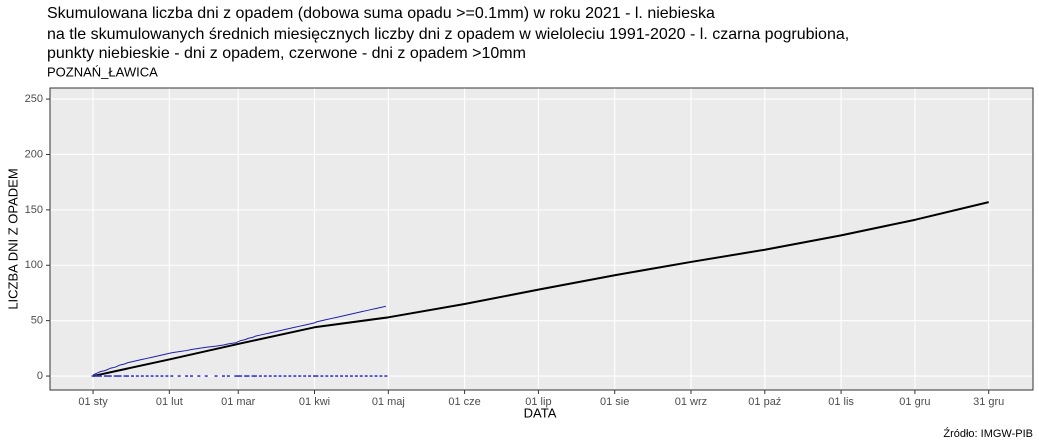  I want to click on y-tick-label: 100, so click(34, 265).